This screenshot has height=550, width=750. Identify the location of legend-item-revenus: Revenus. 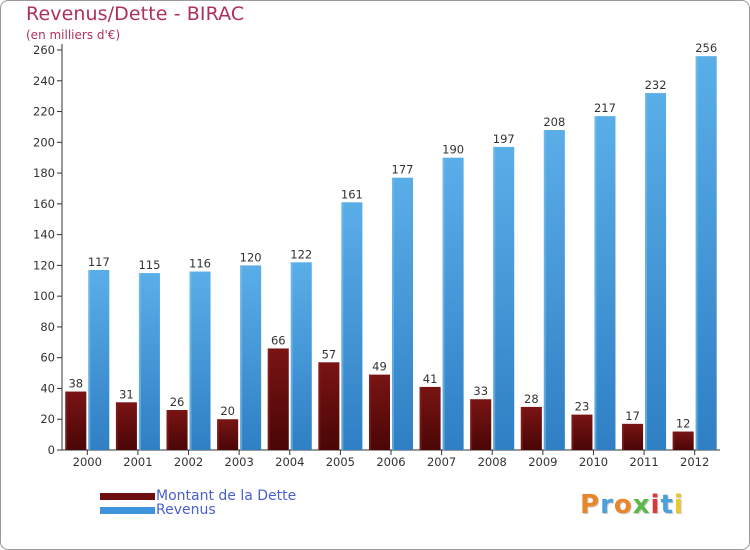
(158, 510).